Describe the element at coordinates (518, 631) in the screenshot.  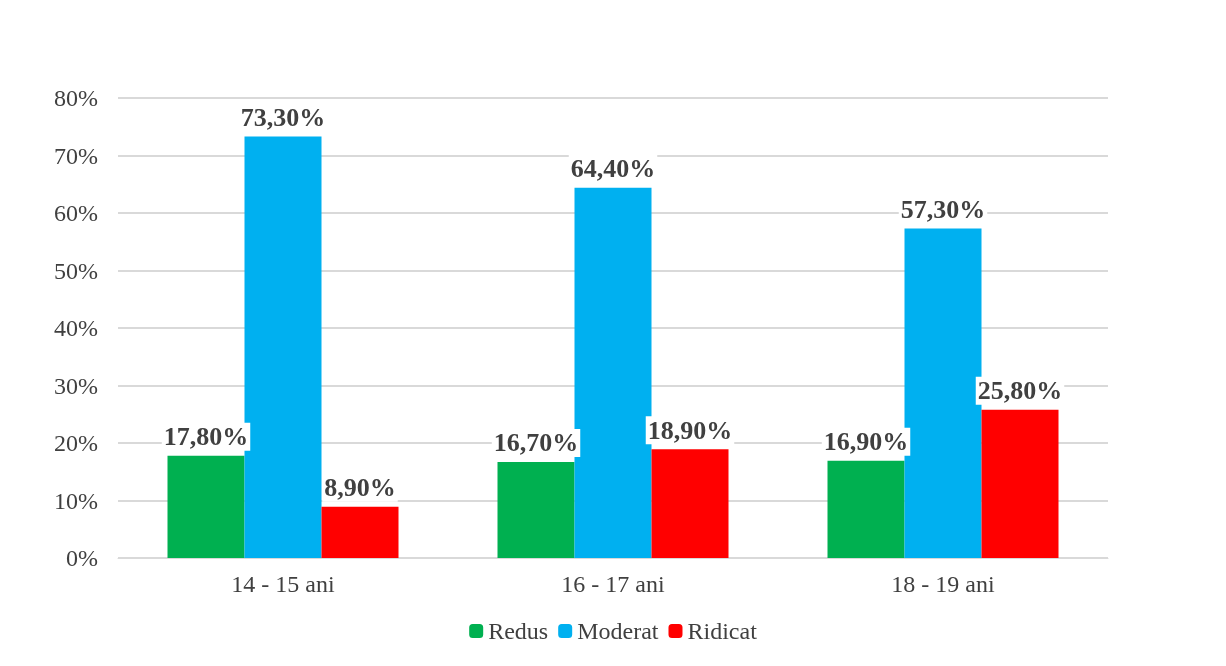
I see `legend-label: Redus` at that location.